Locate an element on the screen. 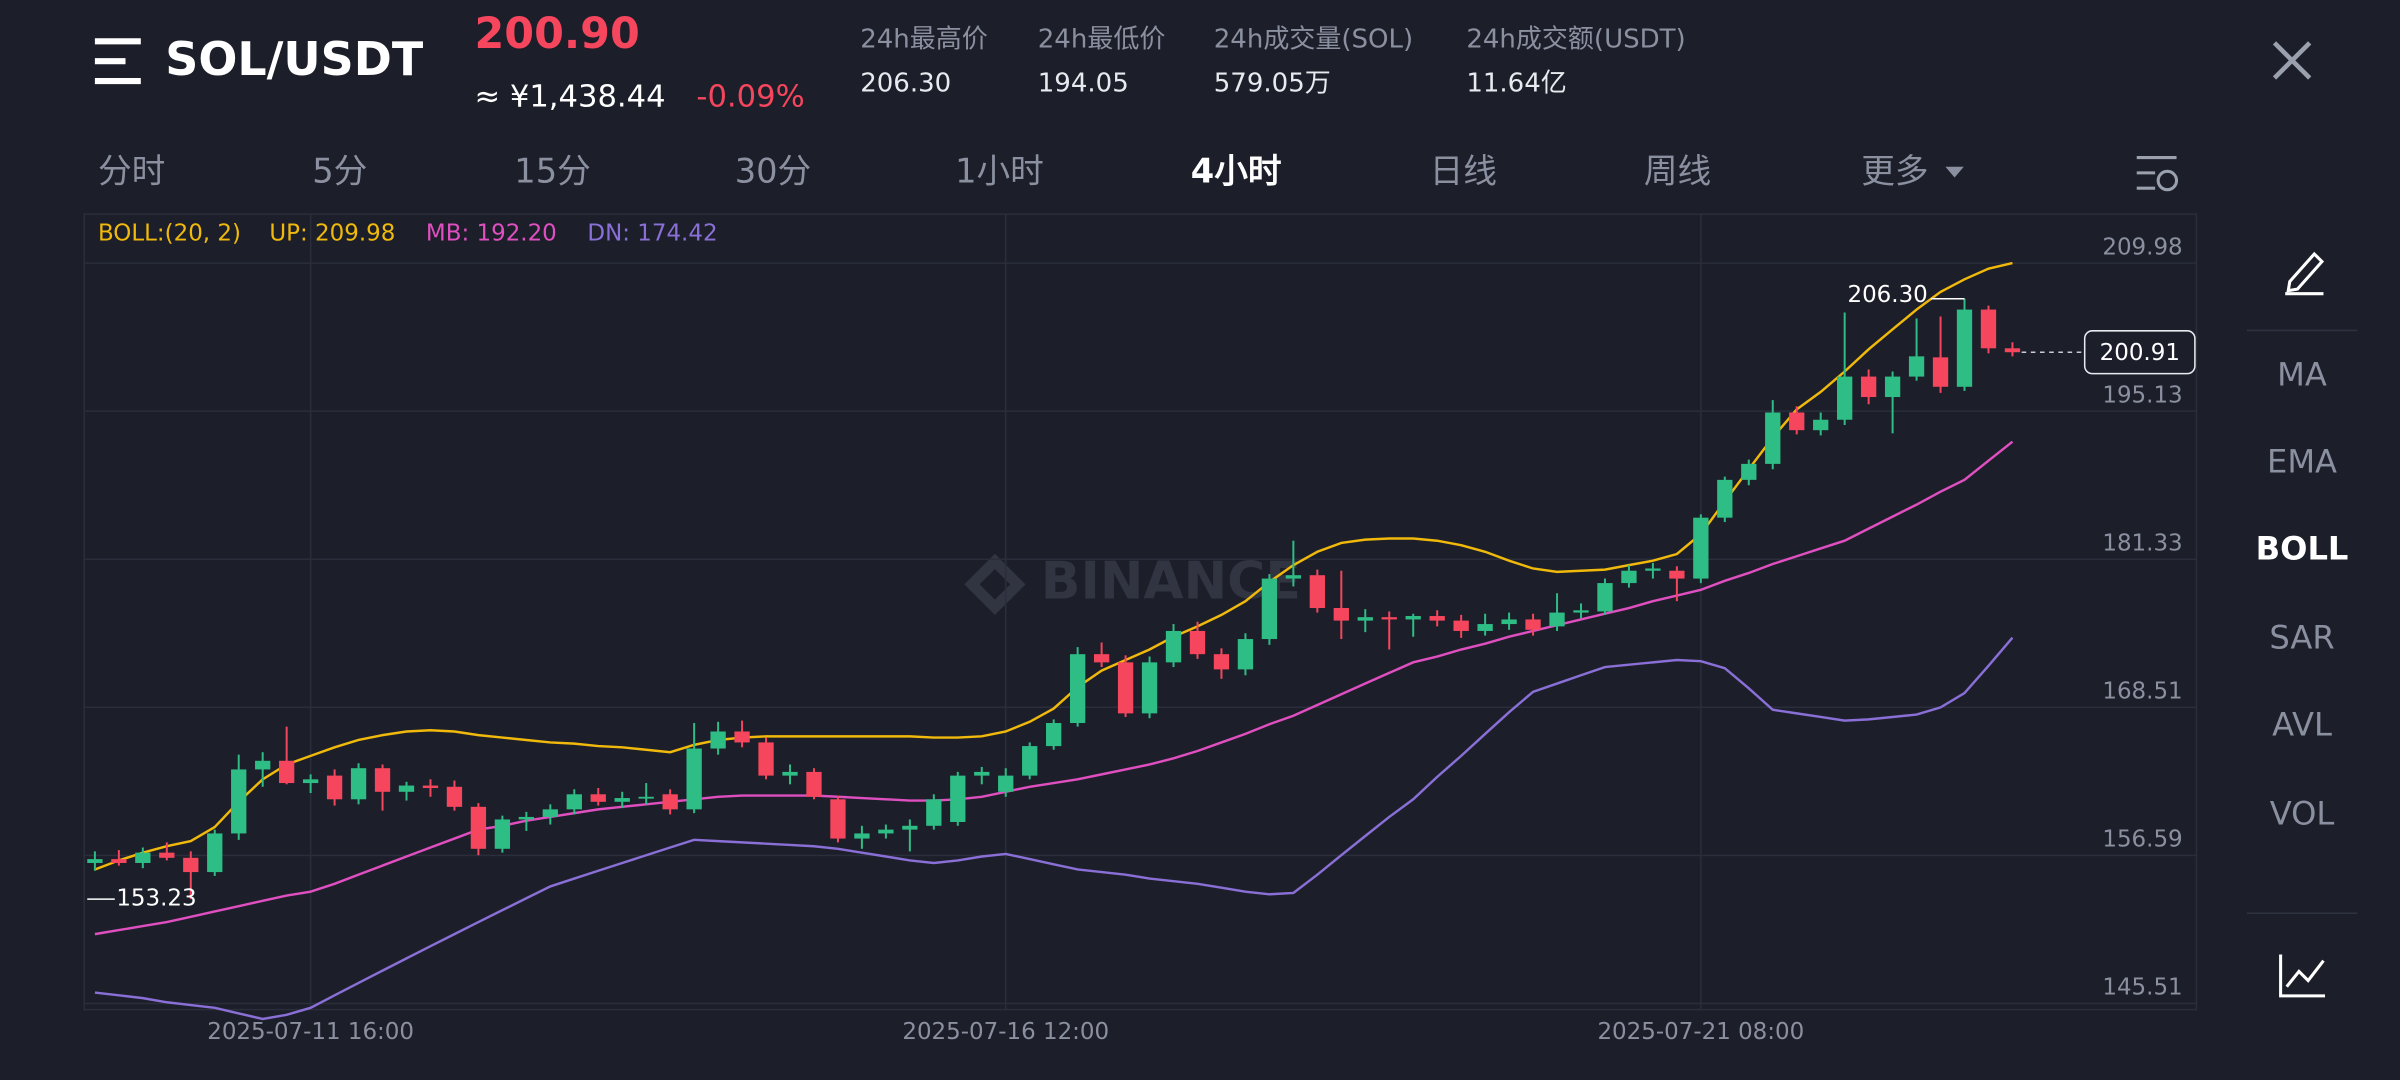 Image resolution: width=2400 pixels, height=1080 pixels. stat-label: 24h最高价 is located at coordinates (924, 39).